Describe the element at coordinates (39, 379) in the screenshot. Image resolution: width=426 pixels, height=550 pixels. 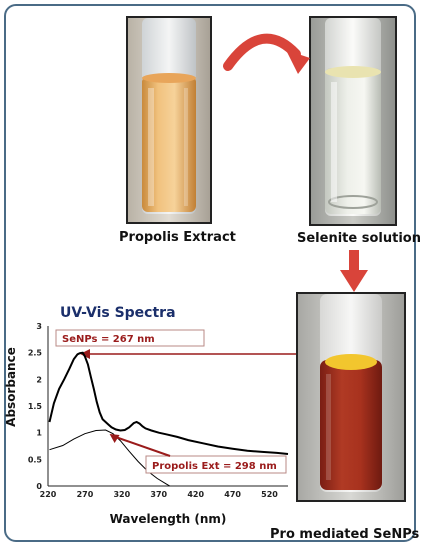
I see `y-tick-label: 2` at that location.